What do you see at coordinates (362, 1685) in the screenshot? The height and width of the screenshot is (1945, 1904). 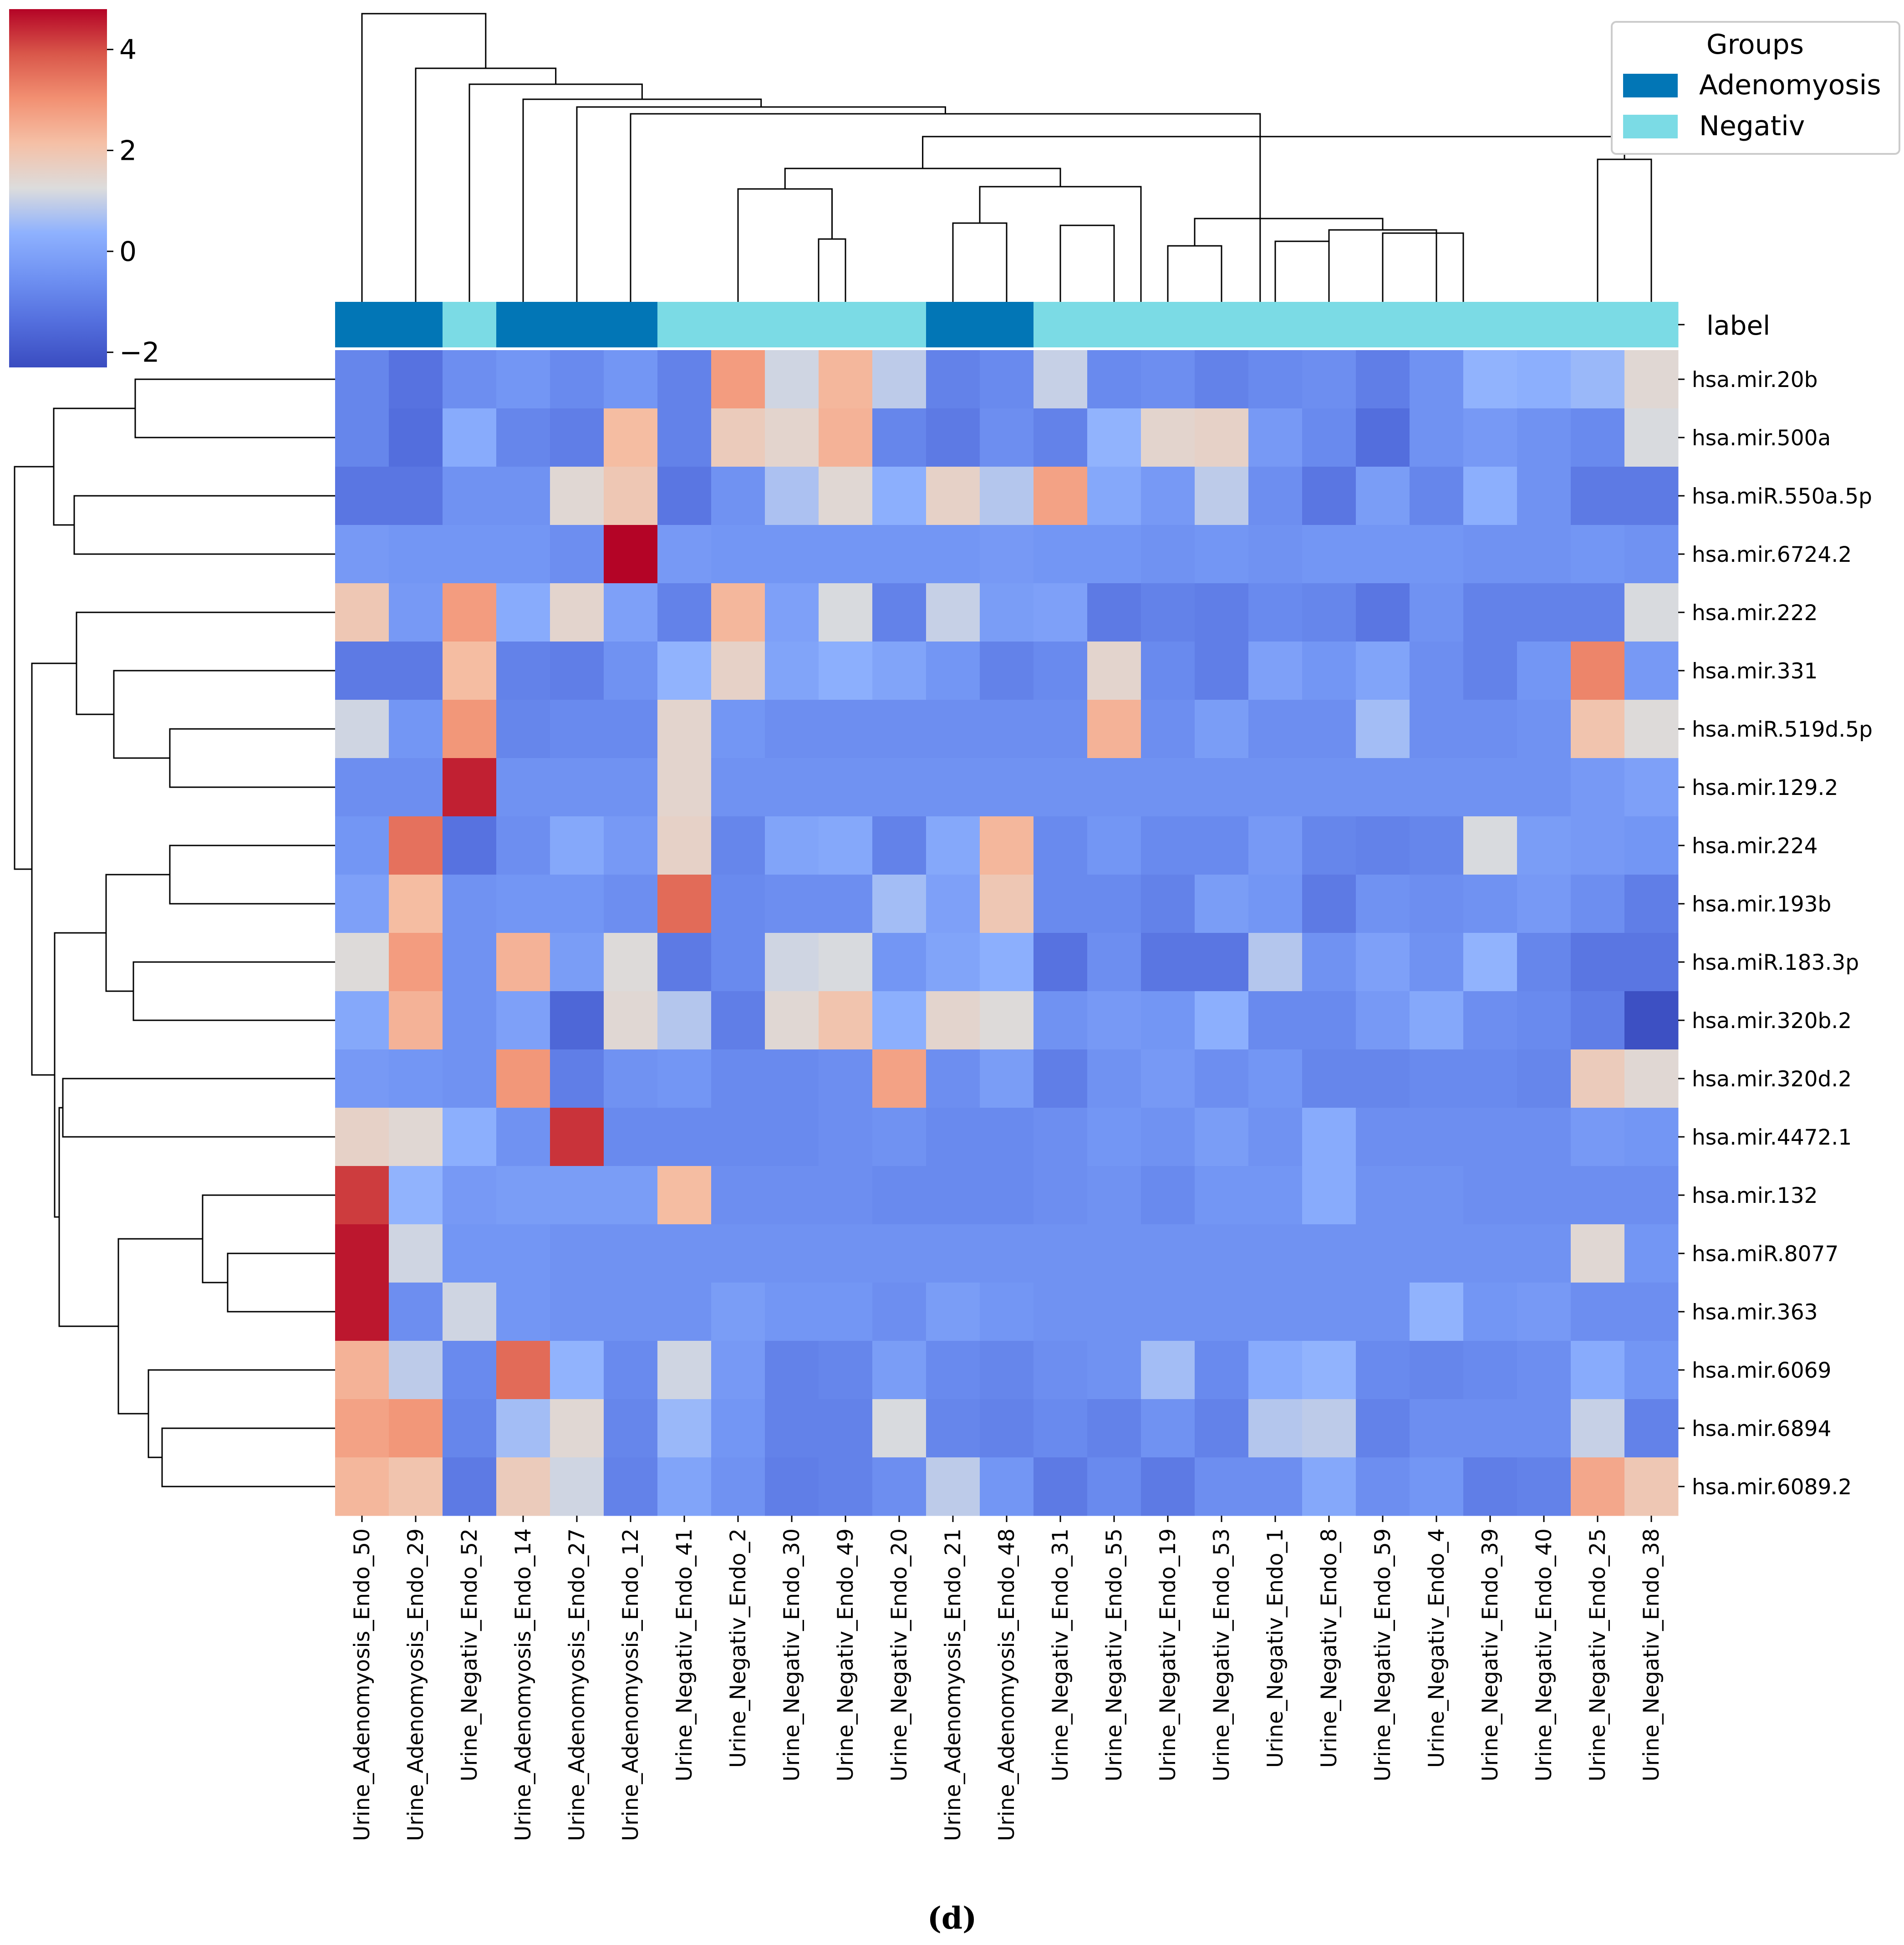 I see `column-label: Urine_Adenomyosis_Endo_50` at bounding box center [362, 1685].